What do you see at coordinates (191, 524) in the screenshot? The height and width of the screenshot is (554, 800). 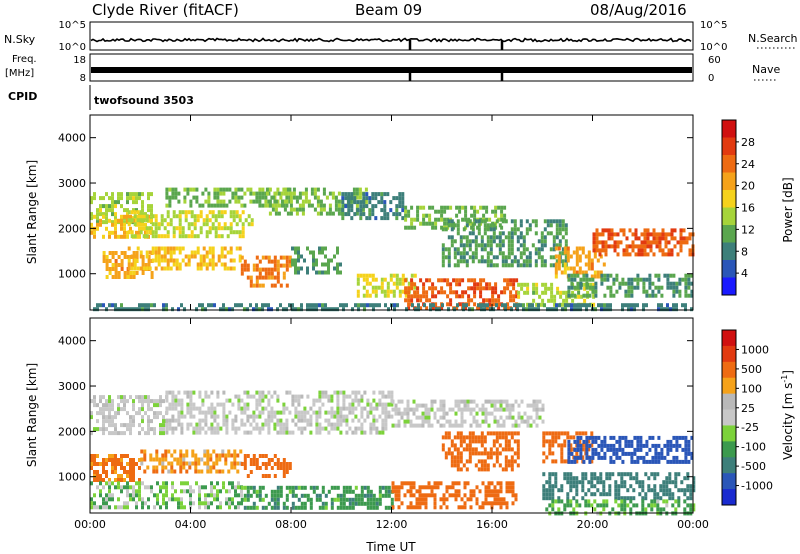 I see `x-tick-label: 04:00` at bounding box center [191, 524].